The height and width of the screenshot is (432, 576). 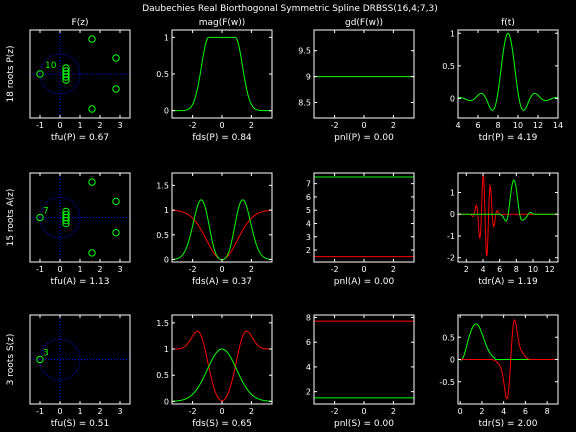 What do you see at coordinates (525, 411) in the screenshot?
I see `x-tick-label: 6` at bounding box center [525, 411].